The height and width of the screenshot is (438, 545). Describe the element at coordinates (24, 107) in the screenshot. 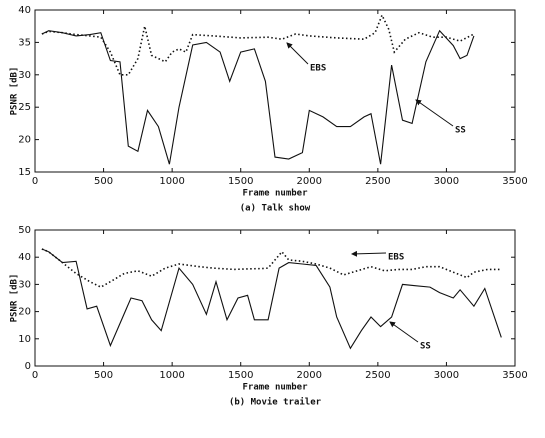

I see `y-tick-label: 25` at that location.